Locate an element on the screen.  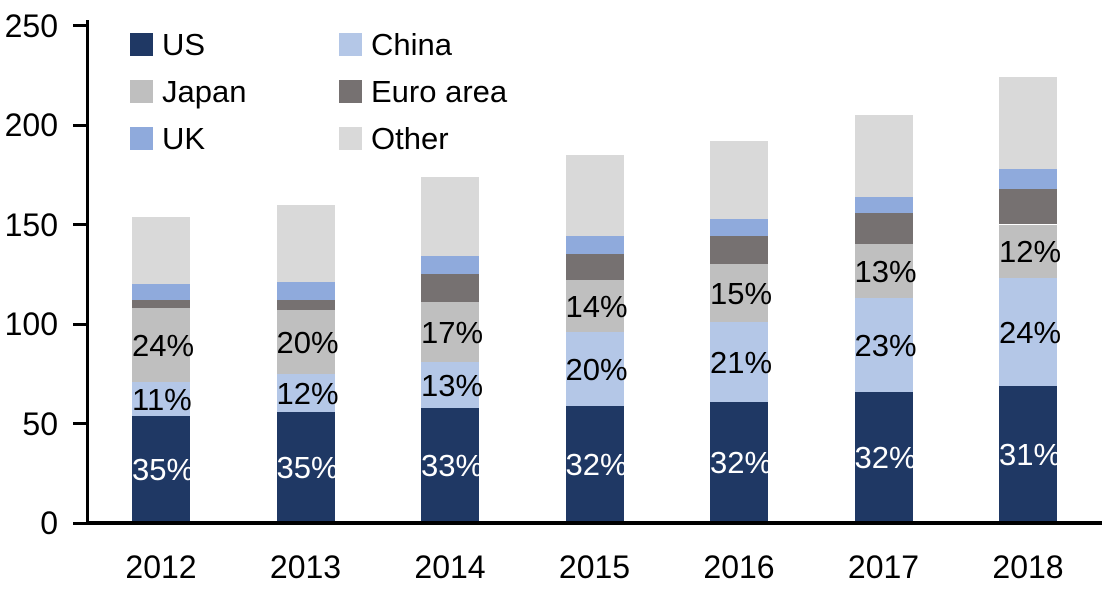
legend-label-uk: UK is located at coordinates (184, 138).